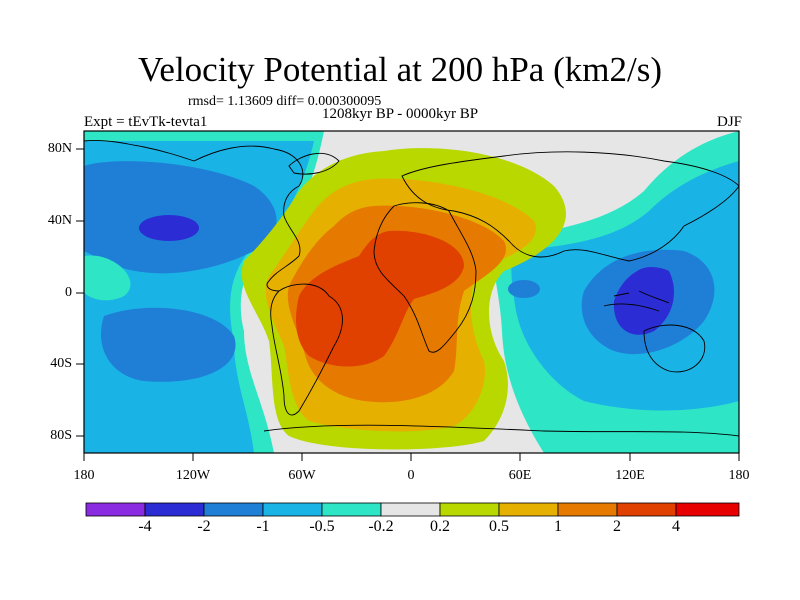  What do you see at coordinates (400, 114) in the screenshot?
I see `time-period: 1208kyr BP - 0000kyr BP` at bounding box center [400, 114].